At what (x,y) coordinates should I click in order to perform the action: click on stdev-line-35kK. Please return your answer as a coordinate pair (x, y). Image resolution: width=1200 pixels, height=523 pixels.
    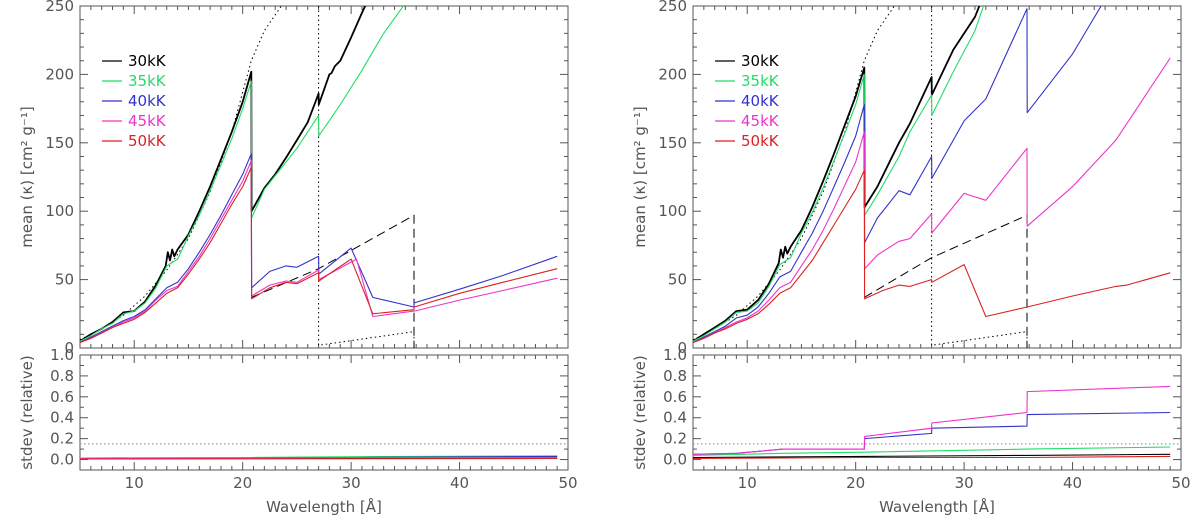
    Looking at the image, I should click on (932, 451).